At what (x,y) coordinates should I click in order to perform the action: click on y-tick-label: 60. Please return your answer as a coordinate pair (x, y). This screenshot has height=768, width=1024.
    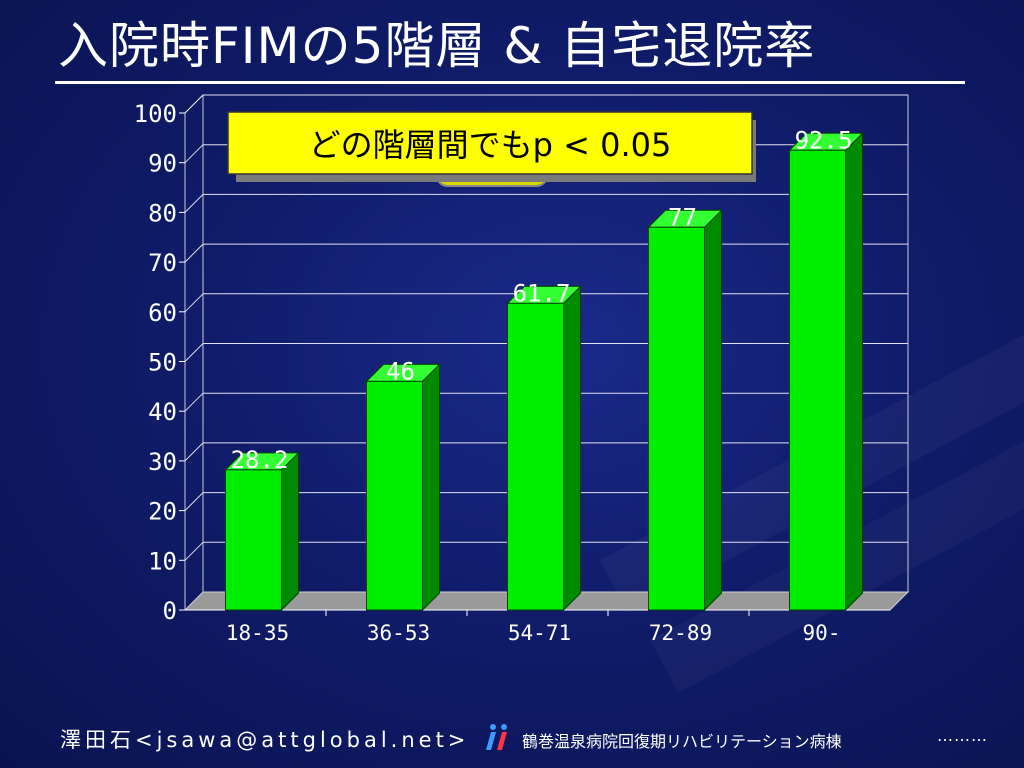
    Looking at the image, I should click on (162, 313).